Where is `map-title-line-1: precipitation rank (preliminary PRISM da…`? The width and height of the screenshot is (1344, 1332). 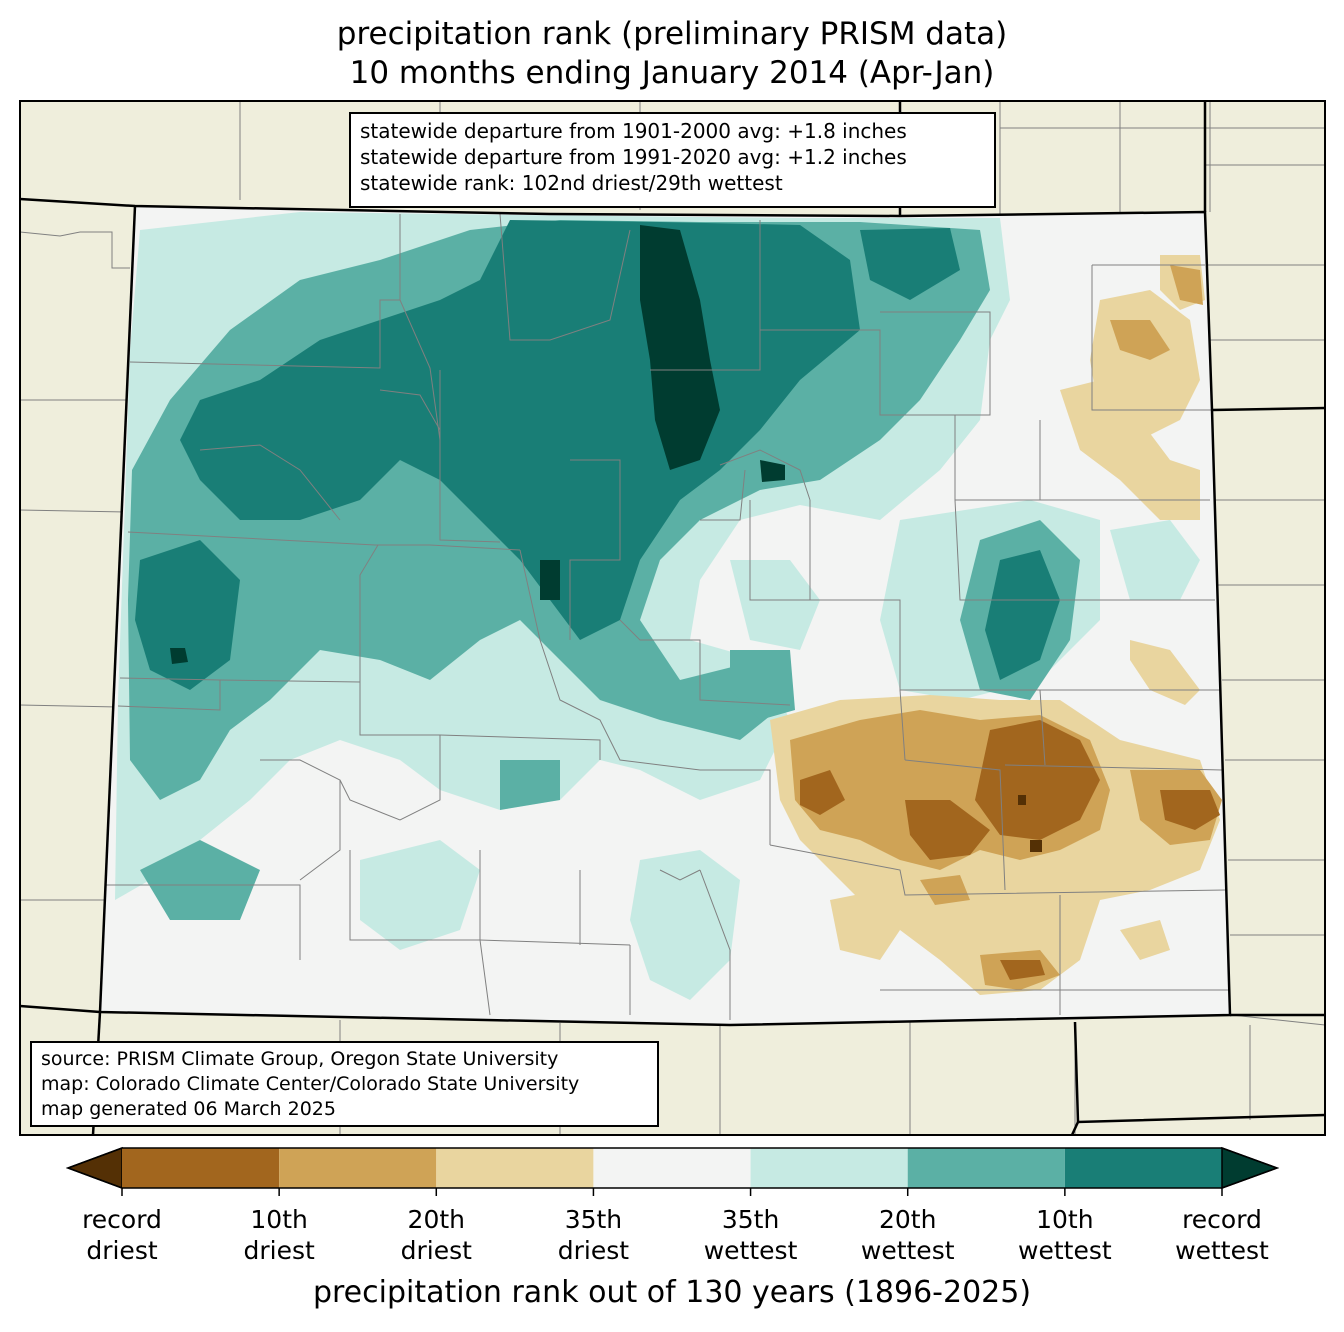
map-title-line-1: precipitation rank (preliminary PRISM da… is located at coordinates (672, 34).